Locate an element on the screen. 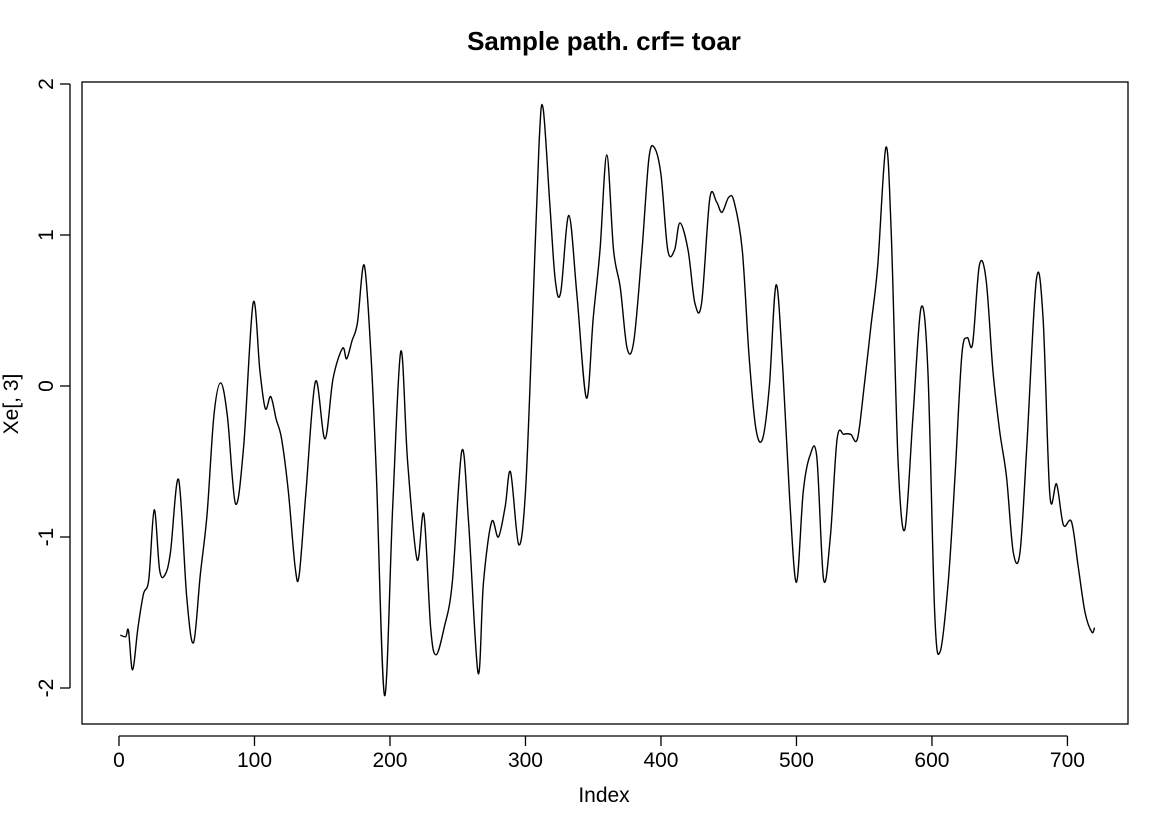 The image size is (1168, 827). chart-title: Sample path. crf= toar is located at coordinates (604, 41).